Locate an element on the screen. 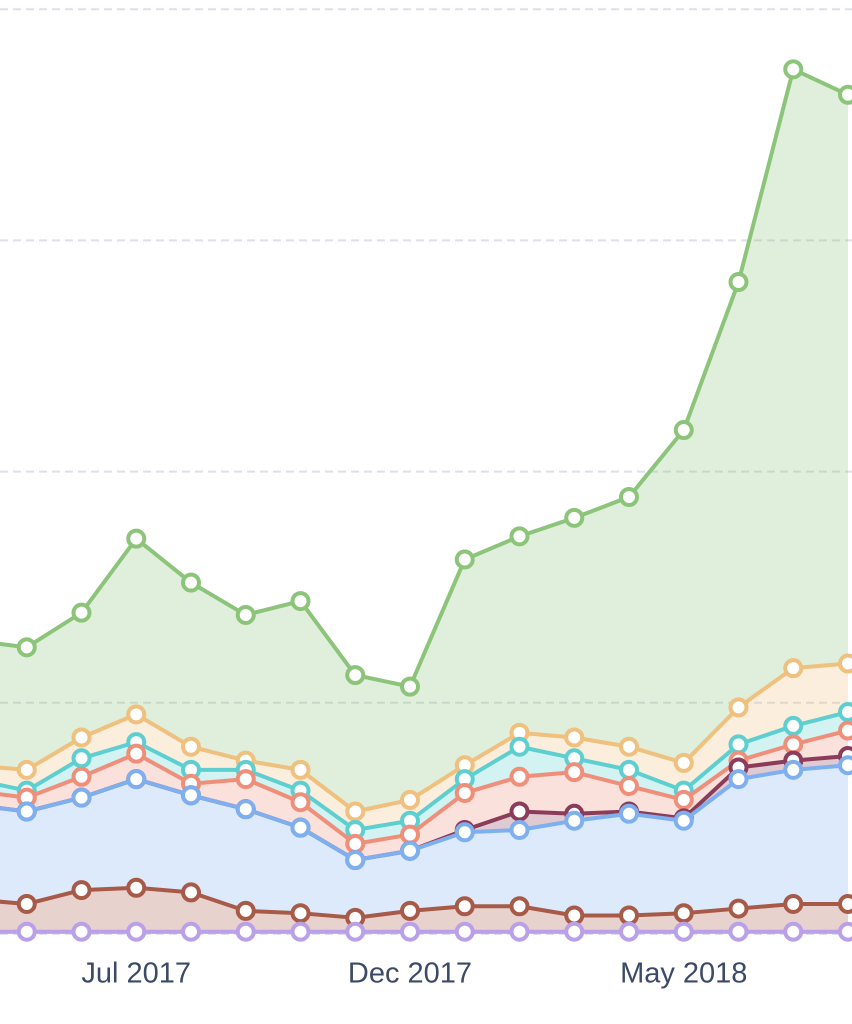  x-tick-label: Dec 2017 is located at coordinates (410, 974).